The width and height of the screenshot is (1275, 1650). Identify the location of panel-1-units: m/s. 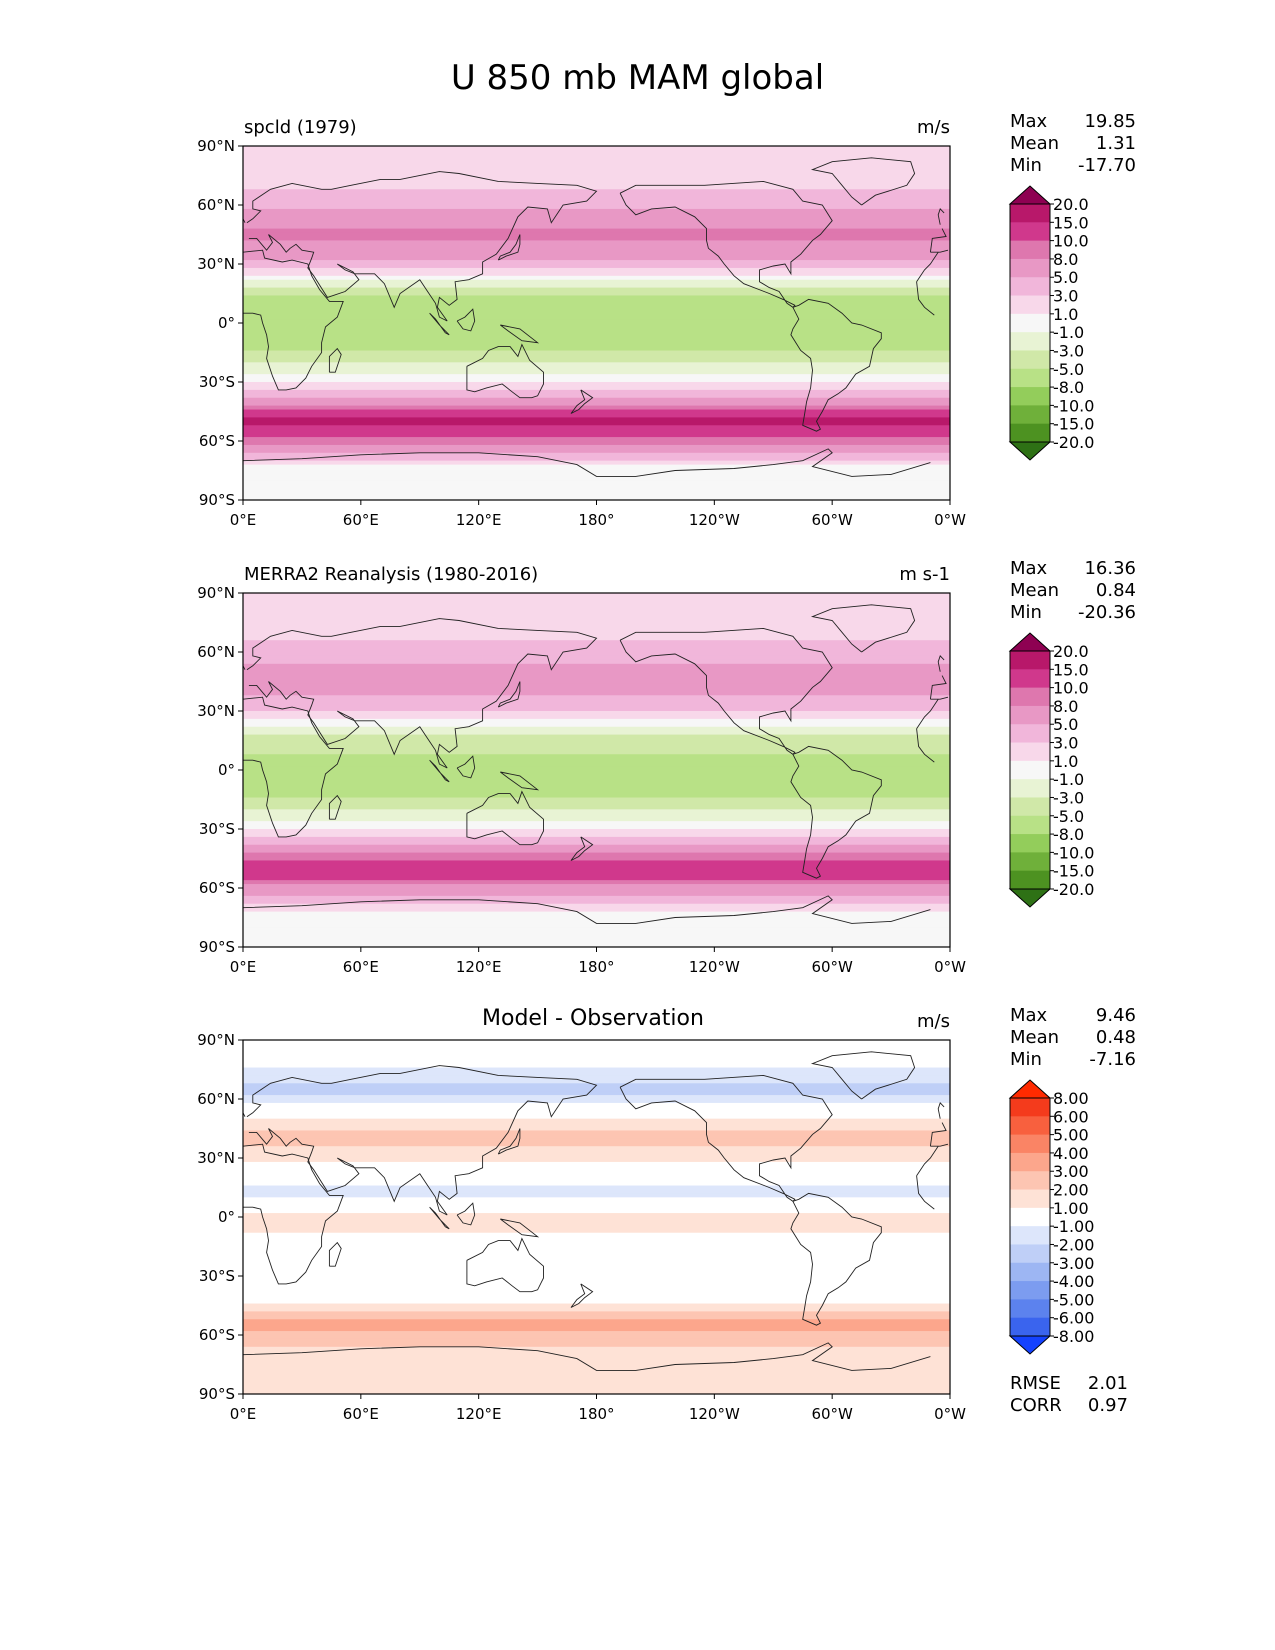
(933, 127).